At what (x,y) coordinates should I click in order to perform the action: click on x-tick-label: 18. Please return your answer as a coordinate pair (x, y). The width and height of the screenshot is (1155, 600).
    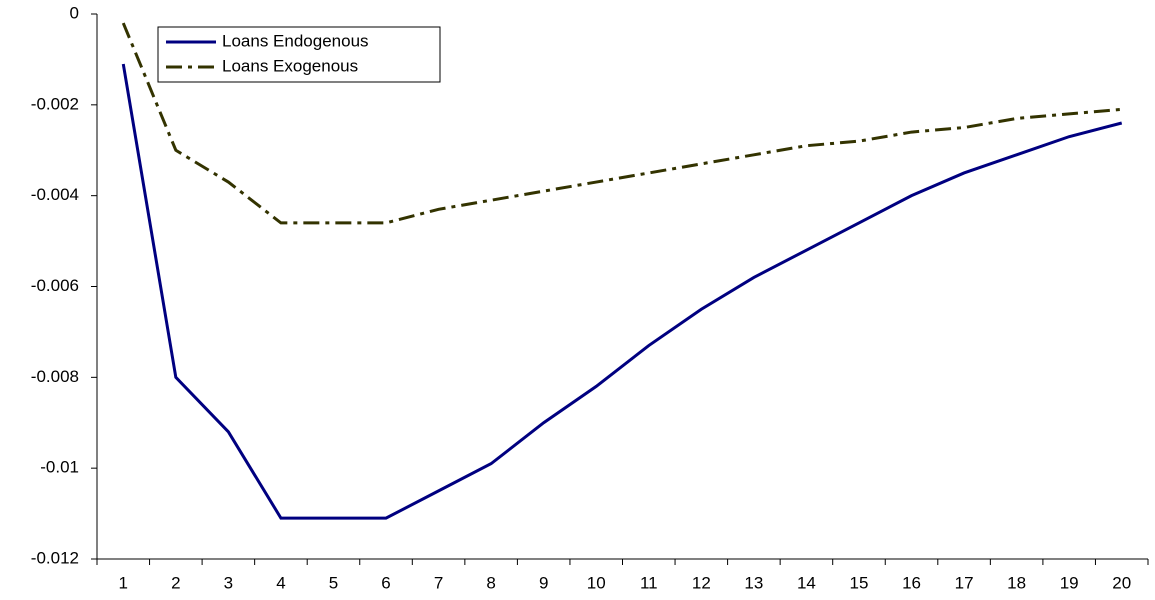
    Looking at the image, I should click on (1016, 582).